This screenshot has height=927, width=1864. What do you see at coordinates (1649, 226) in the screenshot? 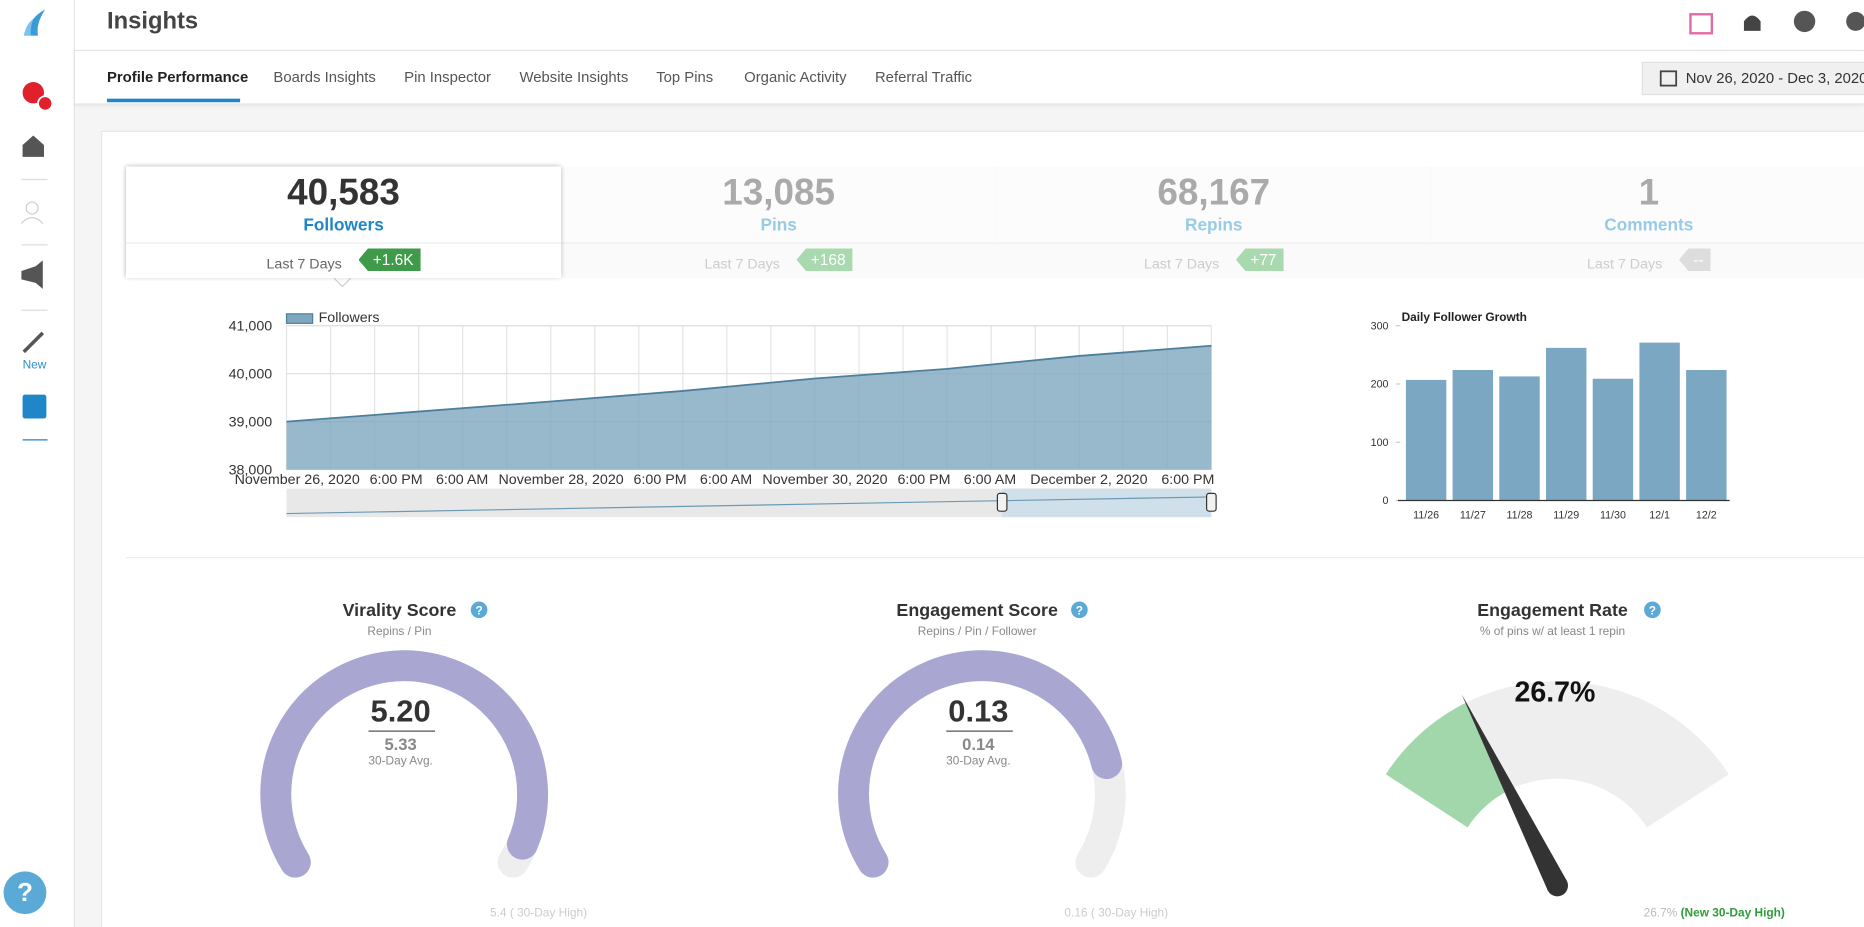
I see `stat-label: Comments` at bounding box center [1649, 226].